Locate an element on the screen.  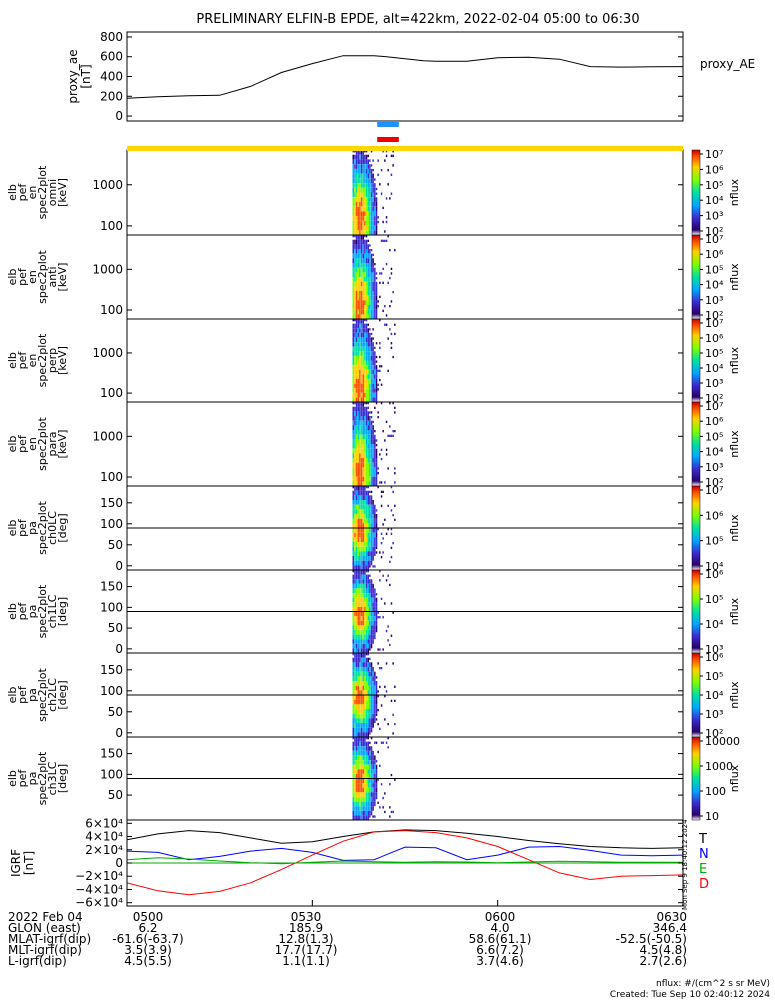
y-axis-label-line: pef is located at coordinates (22, 192).